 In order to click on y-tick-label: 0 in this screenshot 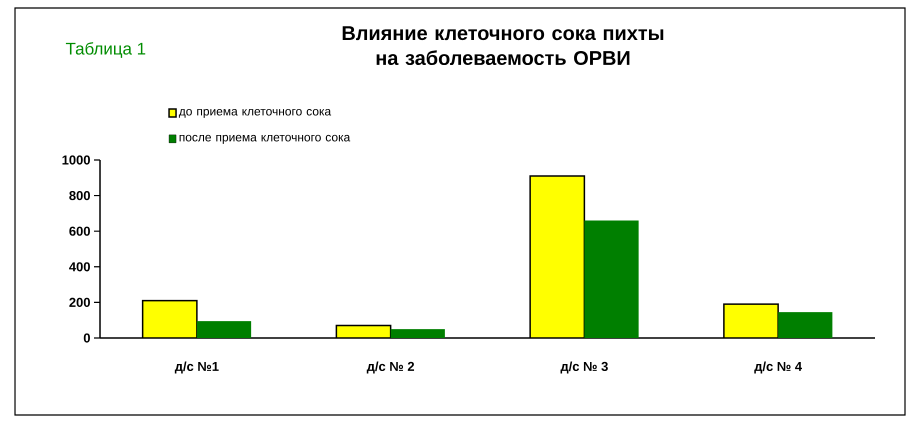, I will do `click(87, 338)`.